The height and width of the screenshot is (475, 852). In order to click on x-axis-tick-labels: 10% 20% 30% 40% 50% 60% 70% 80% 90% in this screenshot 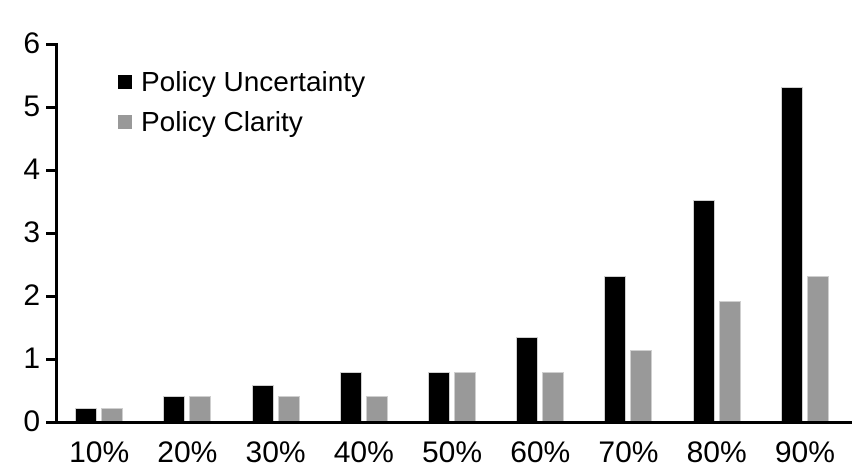, I will do `click(452, 454)`.